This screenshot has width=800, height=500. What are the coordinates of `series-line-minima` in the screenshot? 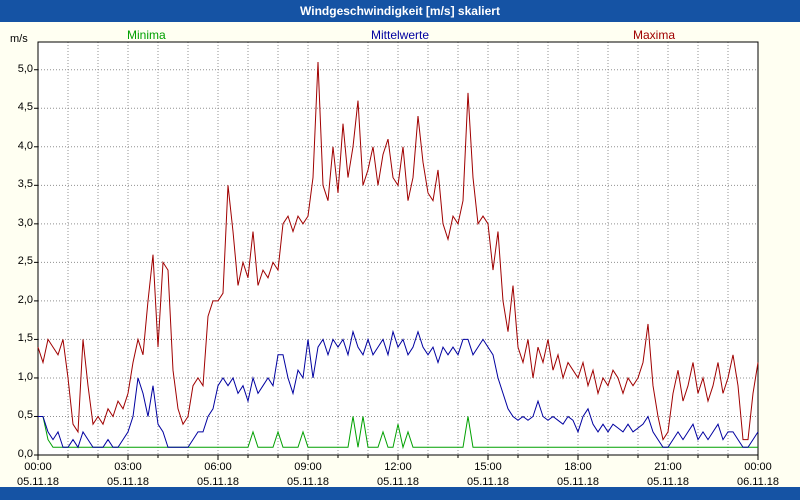 It's located at (398, 433).